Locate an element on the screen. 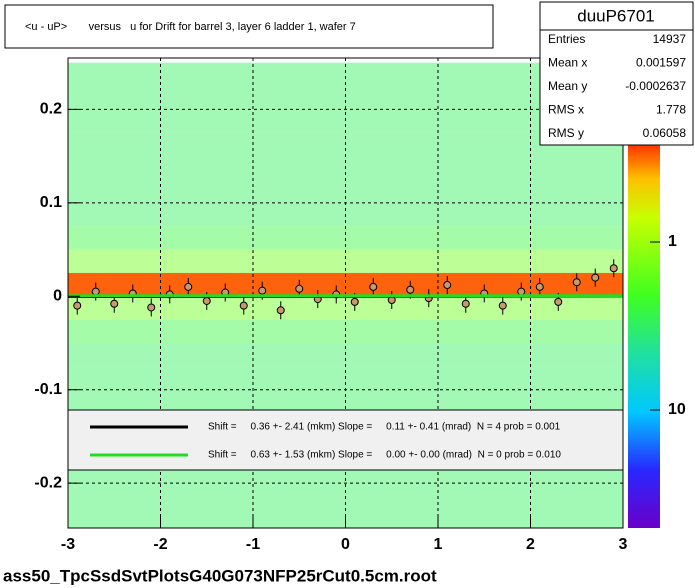  z-tick-label: 10 is located at coordinates (677, 409).